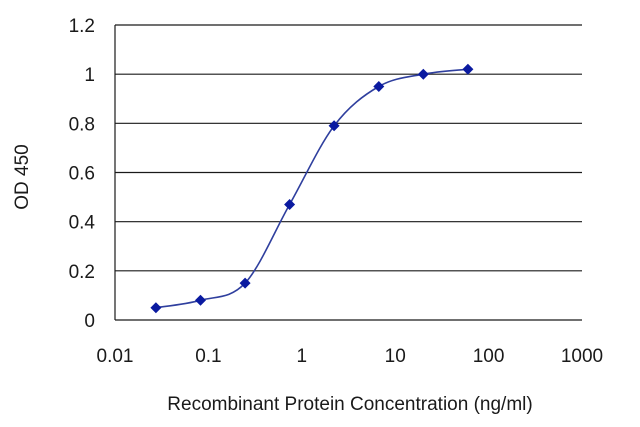 This screenshot has height=427, width=640. Describe the element at coordinates (82, 26) in the screenshot. I see `y-tick-label-6: 1.2` at that location.